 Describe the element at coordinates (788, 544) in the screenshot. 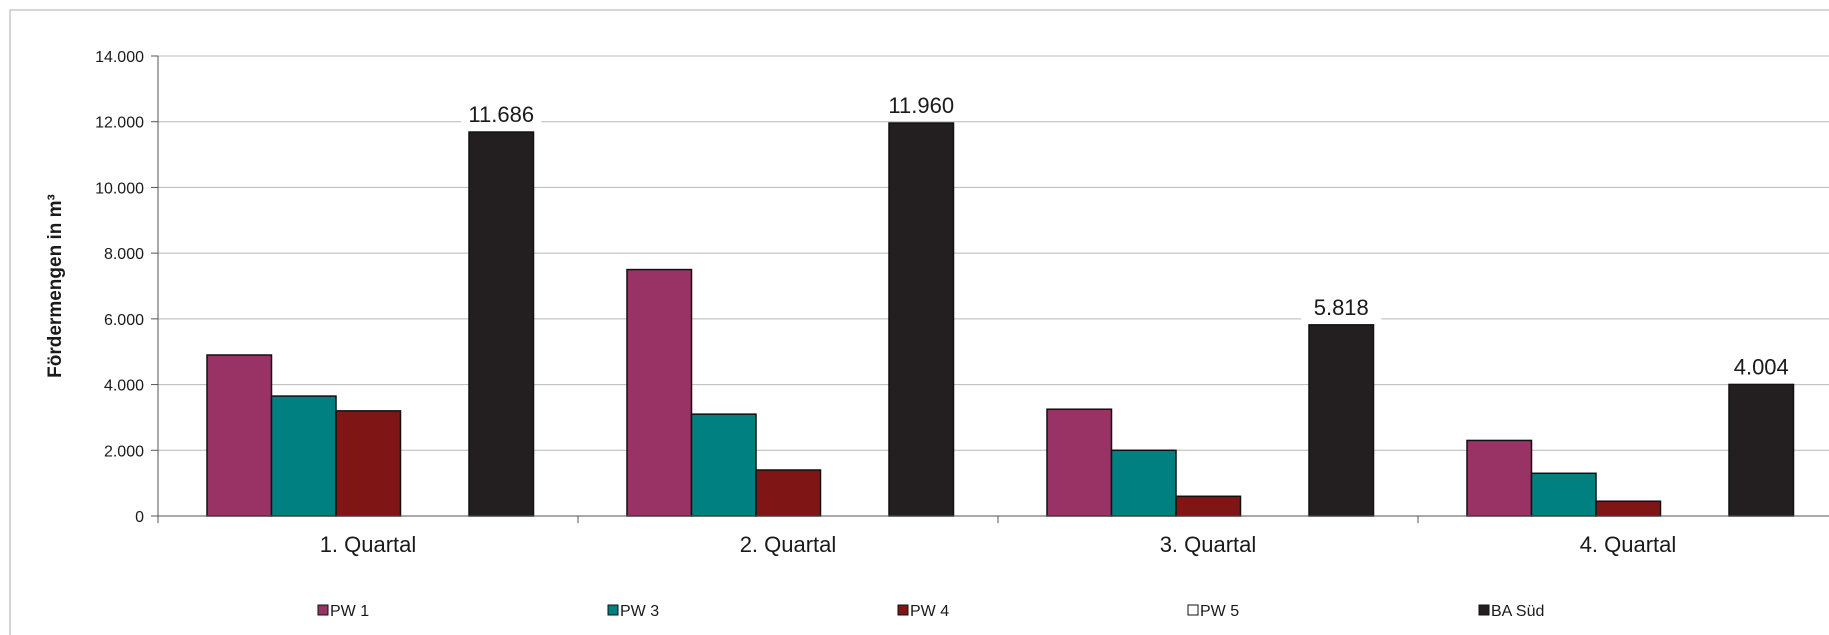

I see `category-label: 2. Quartal` at that location.